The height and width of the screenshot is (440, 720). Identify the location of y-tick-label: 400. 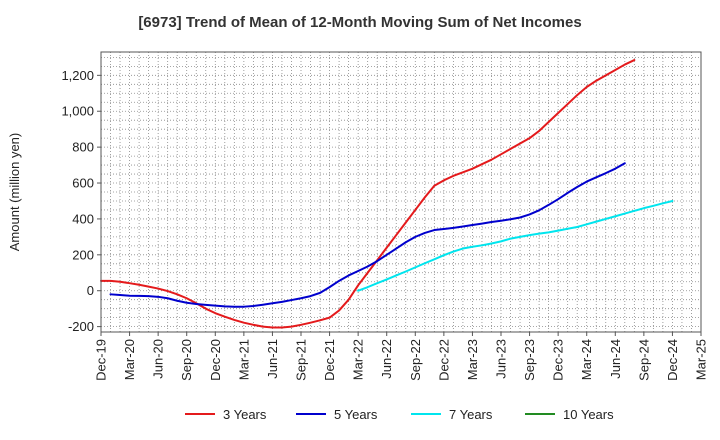
(83, 218).